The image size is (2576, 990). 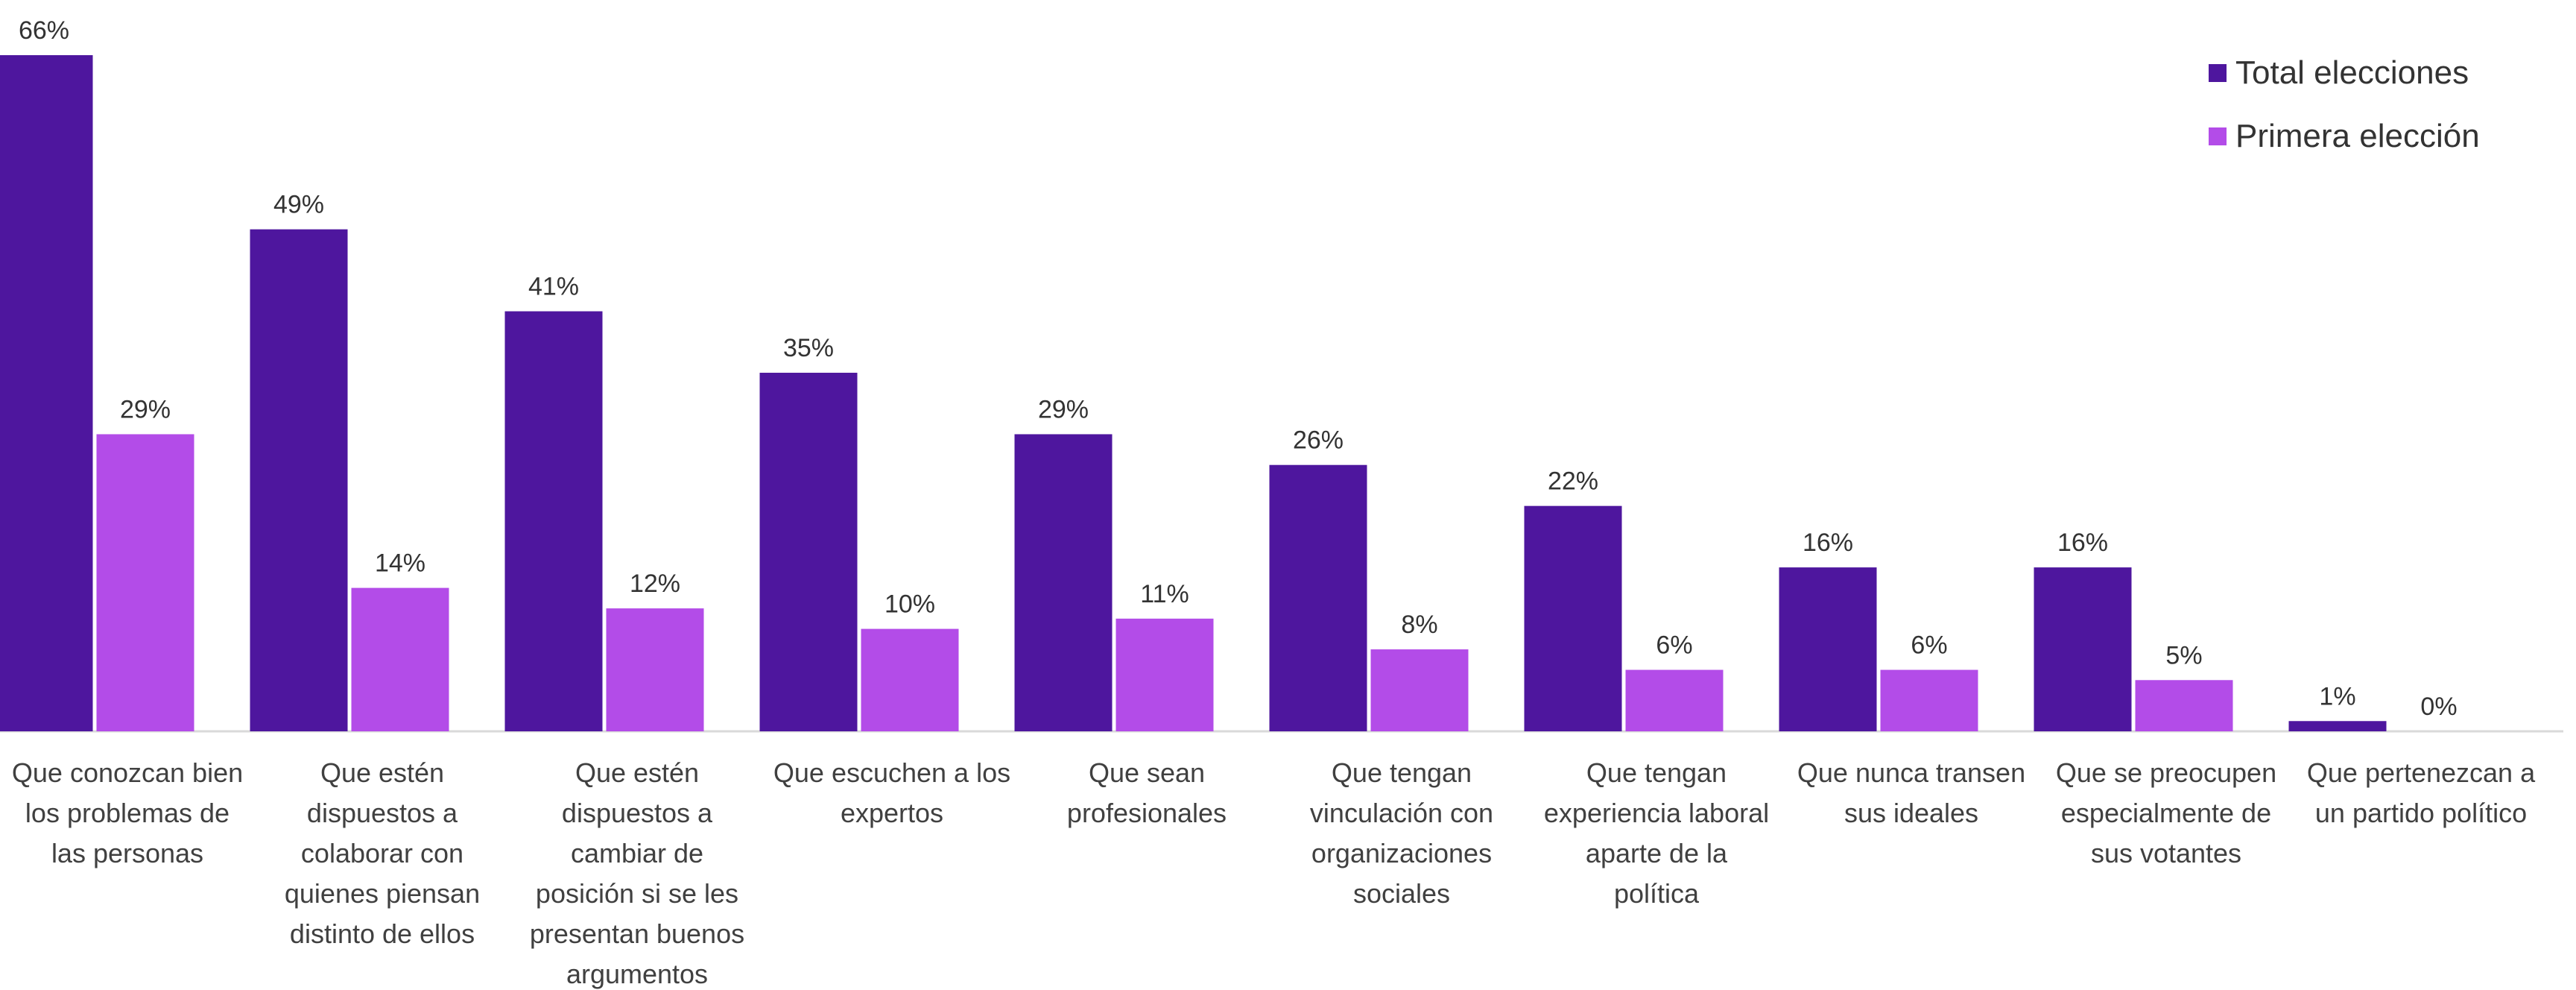 I want to click on value-label-total-elecciones-8: 16%, so click(x=1828, y=543).